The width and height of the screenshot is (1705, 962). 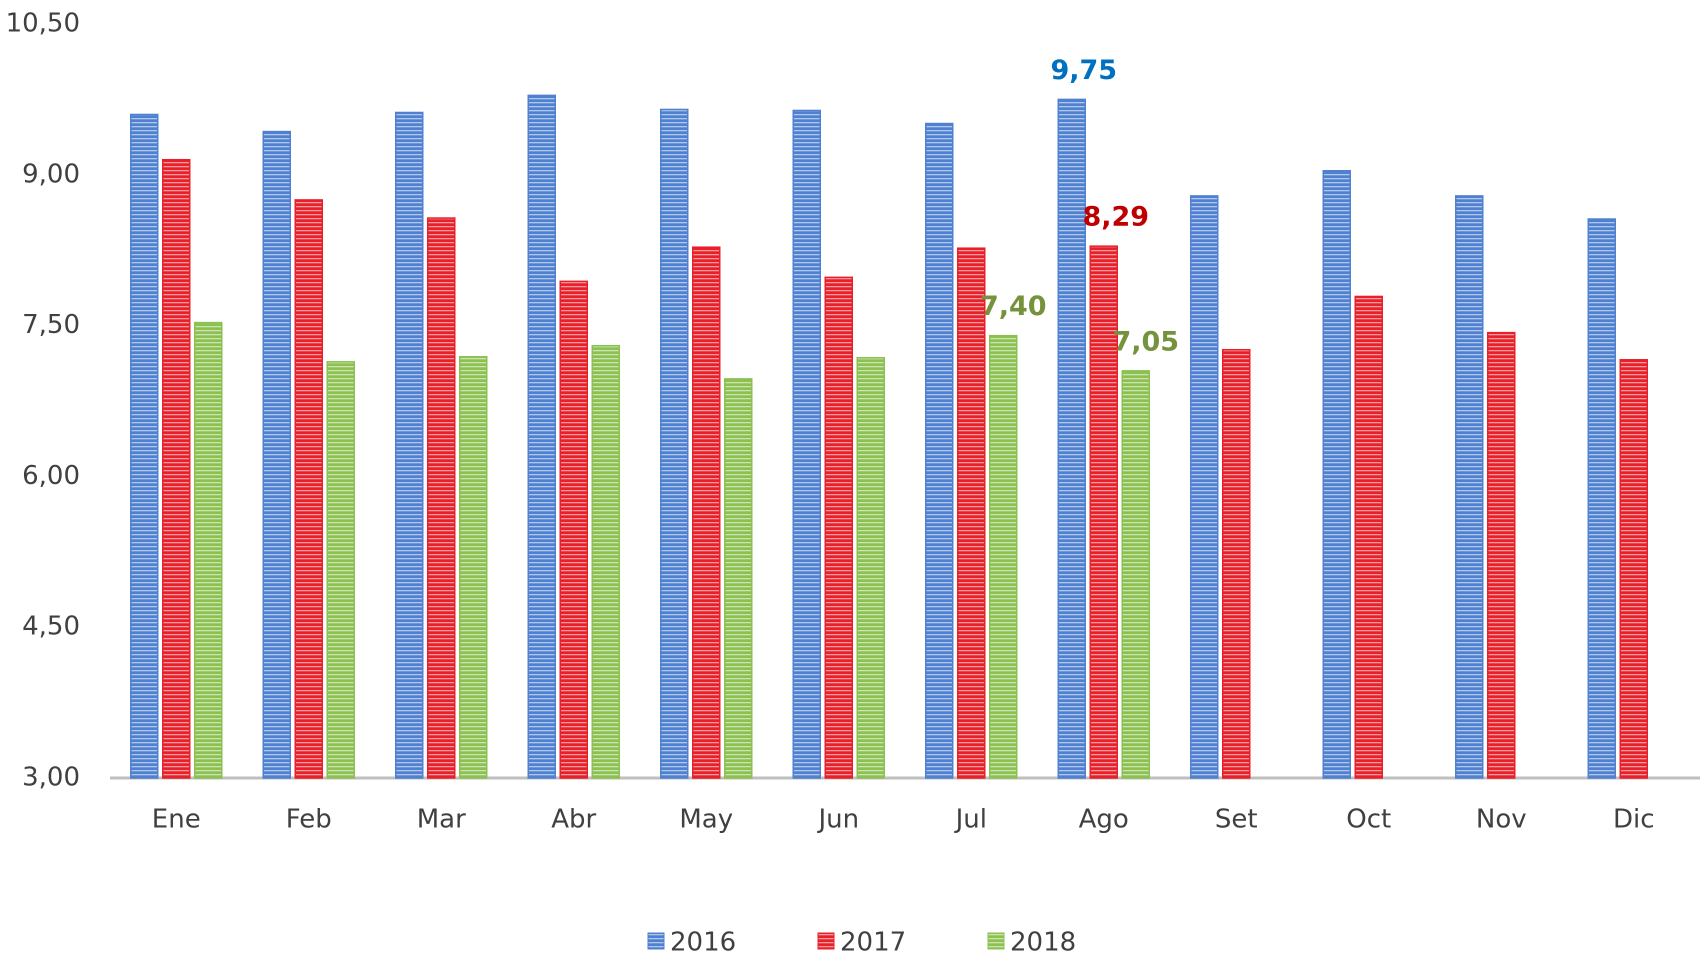 What do you see at coordinates (1013, 306) in the screenshot?
I see `data-label: 7,40` at bounding box center [1013, 306].